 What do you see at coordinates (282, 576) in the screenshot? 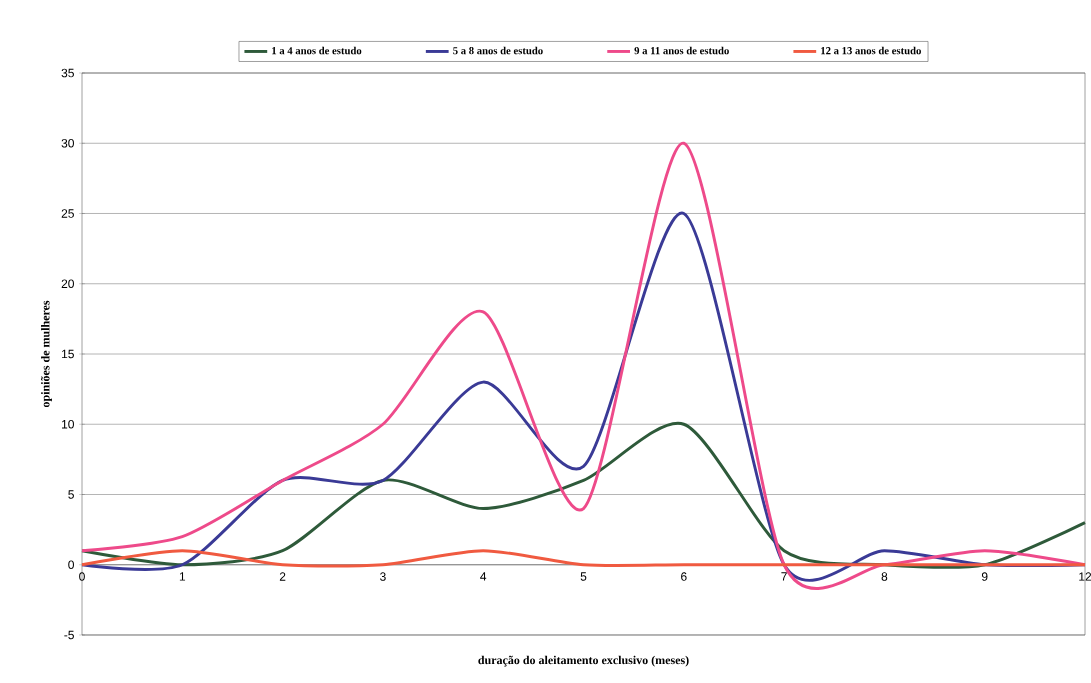
I see `x-tick-label: 2` at bounding box center [282, 576].